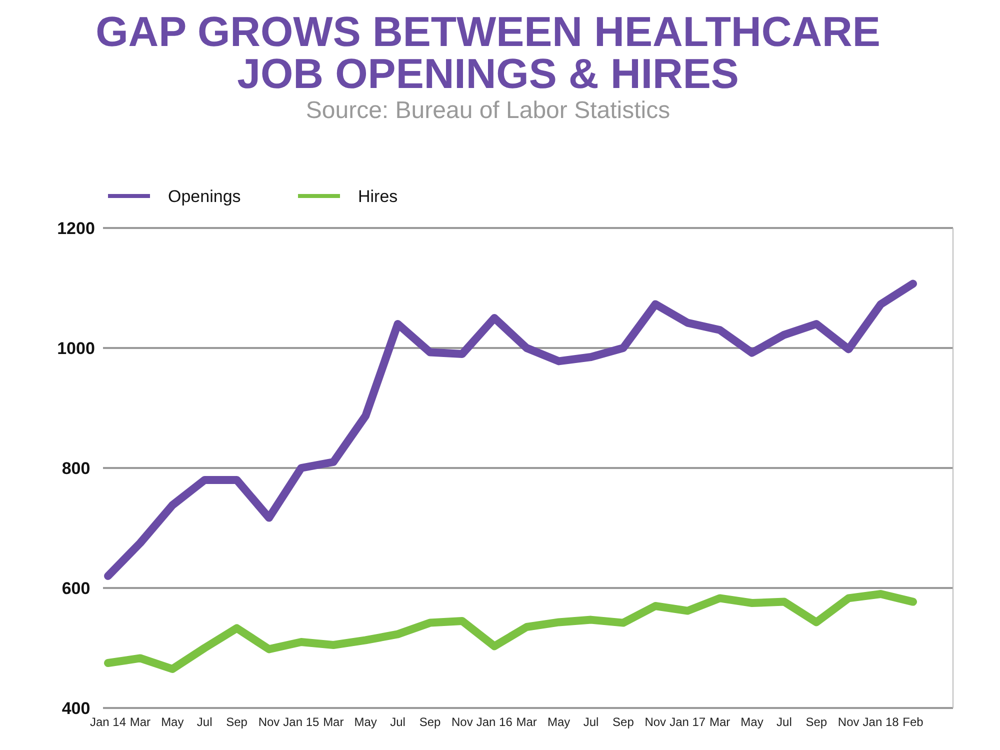 The image size is (1000, 750). What do you see at coordinates (76, 708) in the screenshot?
I see `y-tick-label: 400` at bounding box center [76, 708].